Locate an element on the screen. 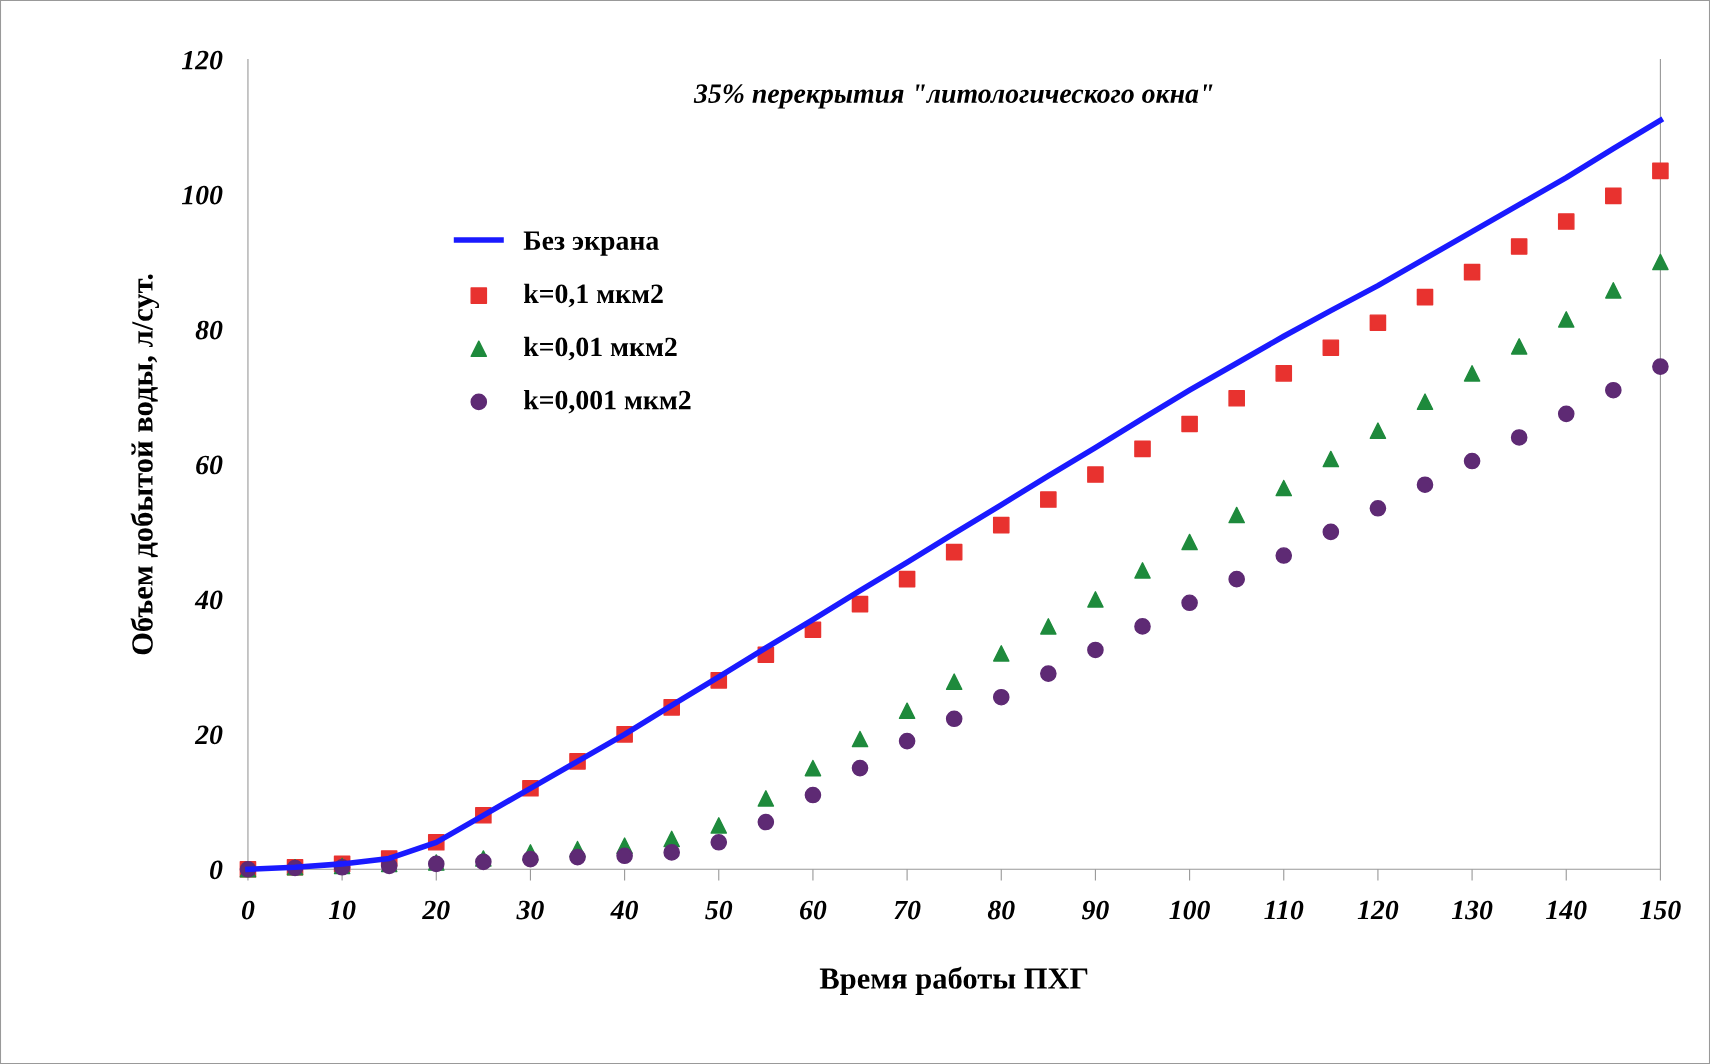 The height and width of the screenshot is (1064, 1710). y-tick-label: 120 is located at coordinates (202, 60).